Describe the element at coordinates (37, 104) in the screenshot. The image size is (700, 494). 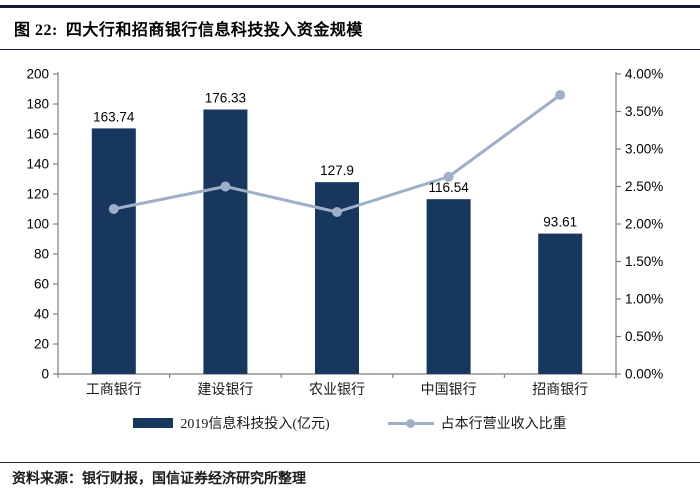
I see `left-axis-tick-label: 180` at that location.